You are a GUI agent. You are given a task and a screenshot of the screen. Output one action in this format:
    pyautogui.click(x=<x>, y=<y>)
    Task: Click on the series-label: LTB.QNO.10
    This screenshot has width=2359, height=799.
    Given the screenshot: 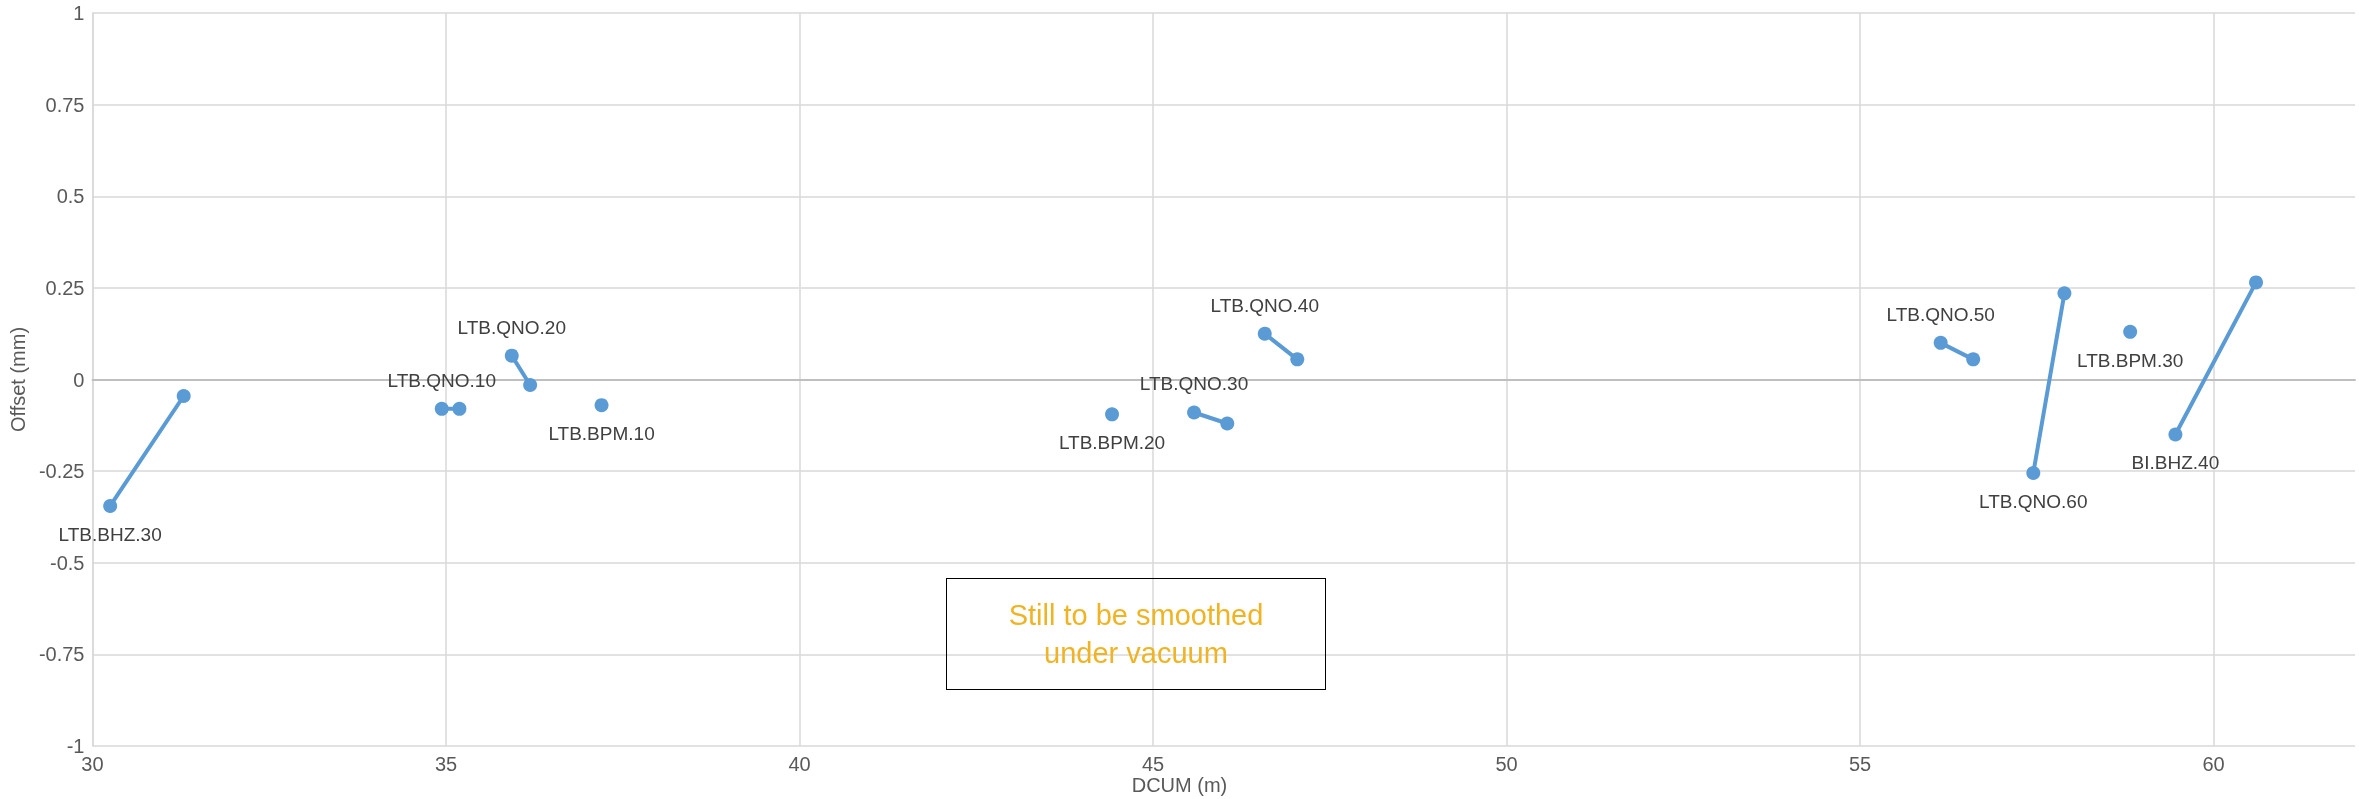 What is the action you would take?
    pyautogui.click(x=441, y=380)
    